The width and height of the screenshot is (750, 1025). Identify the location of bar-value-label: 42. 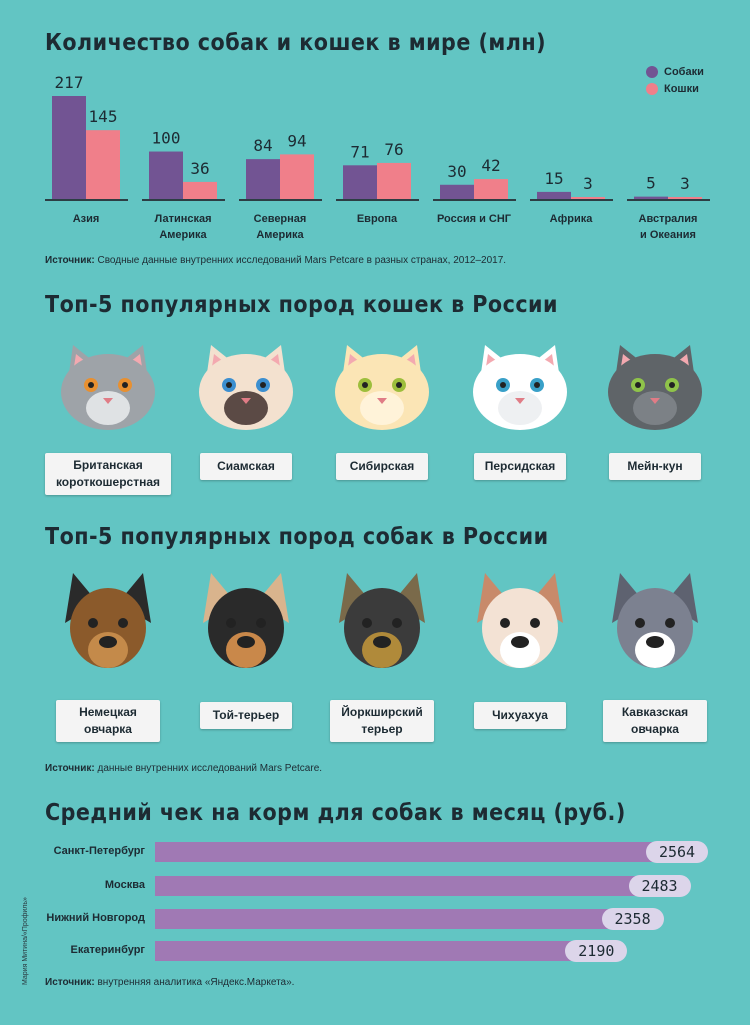
(490, 165).